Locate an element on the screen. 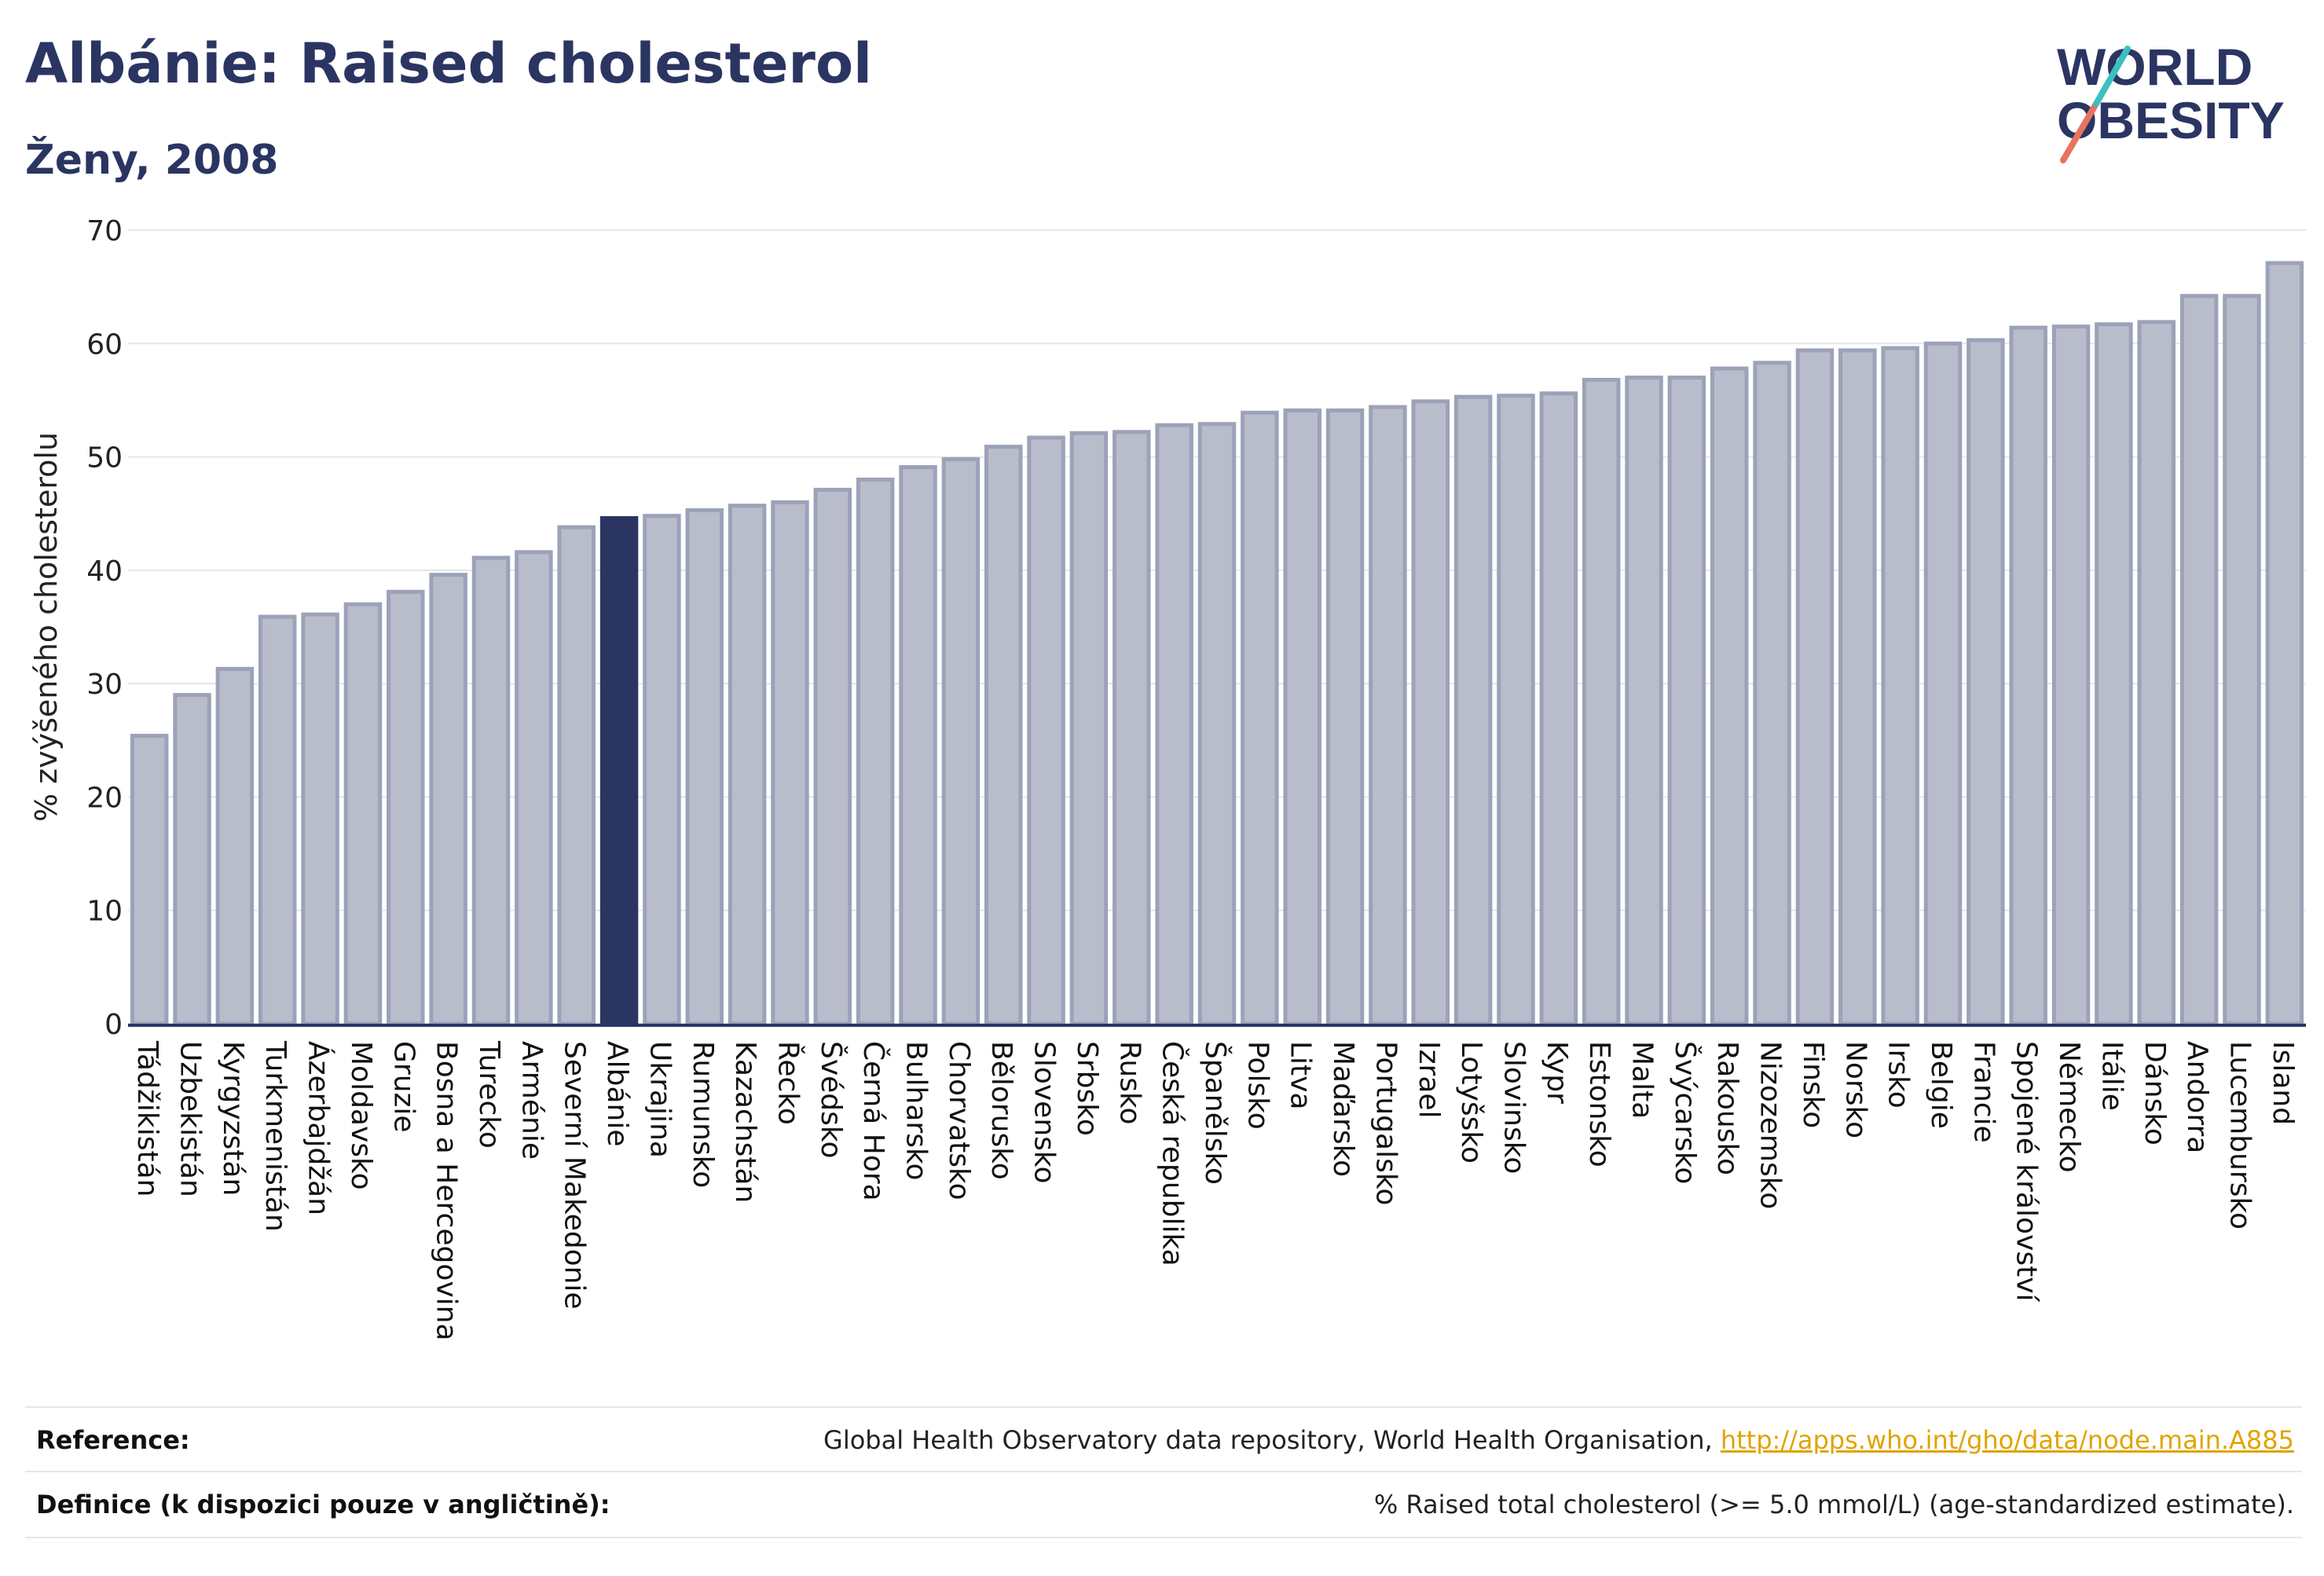 The height and width of the screenshot is (1576, 2324). x-tick-label: Lotyšsko is located at coordinates (1471, 1102).